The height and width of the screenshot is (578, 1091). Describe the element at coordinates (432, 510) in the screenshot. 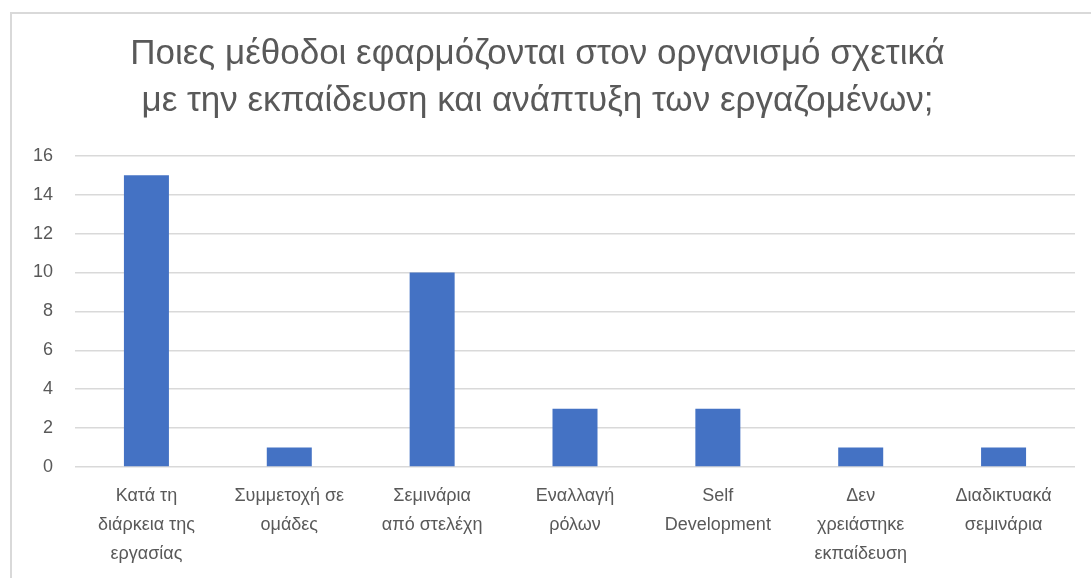

I see `x-tick-label: Σεμινάρια από στελέχη` at that location.